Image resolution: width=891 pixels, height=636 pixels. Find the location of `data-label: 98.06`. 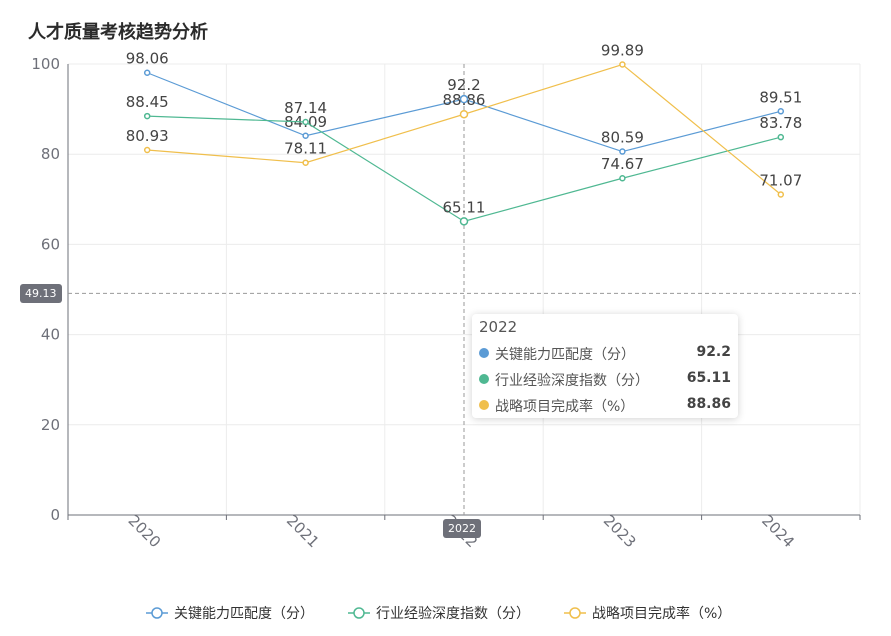

data-label: 98.06 is located at coordinates (147, 59).